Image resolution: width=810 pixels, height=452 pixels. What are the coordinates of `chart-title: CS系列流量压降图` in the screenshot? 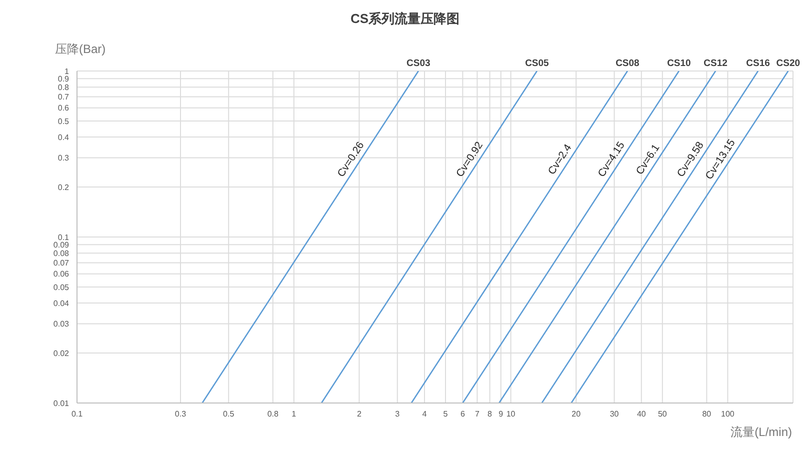 It's located at (405, 19).